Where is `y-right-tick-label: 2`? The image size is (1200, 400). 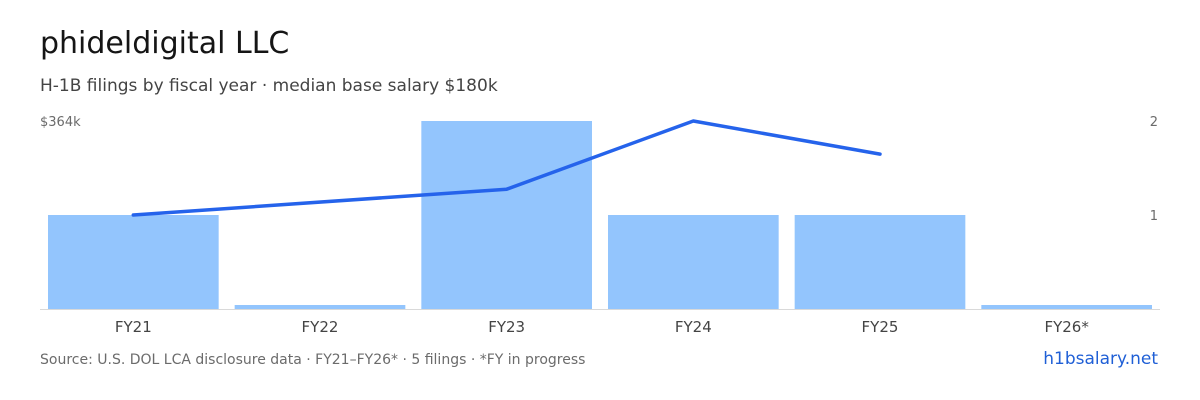 y-right-tick-label: 2 is located at coordinates (1154, 122).